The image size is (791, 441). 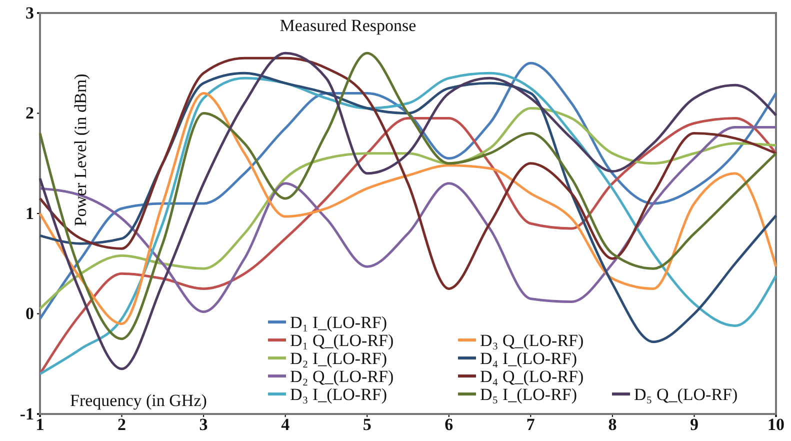 What do you see at coordinates (694, 424) in the screenshot?
I see `x-tick-label: 9` at bounding box center [694, 424].